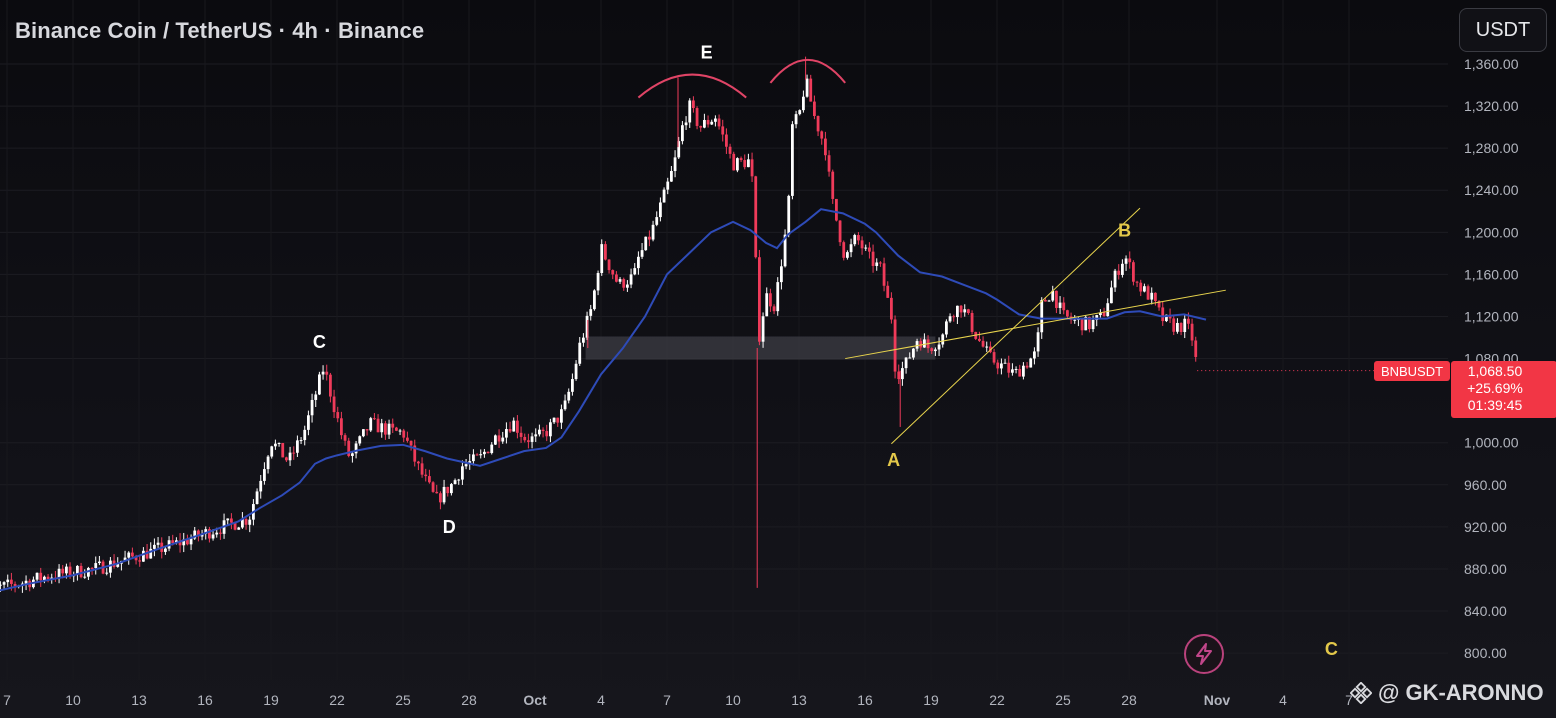  I want to click on price-tick-label: 1,280.00, so click(1491, 148).